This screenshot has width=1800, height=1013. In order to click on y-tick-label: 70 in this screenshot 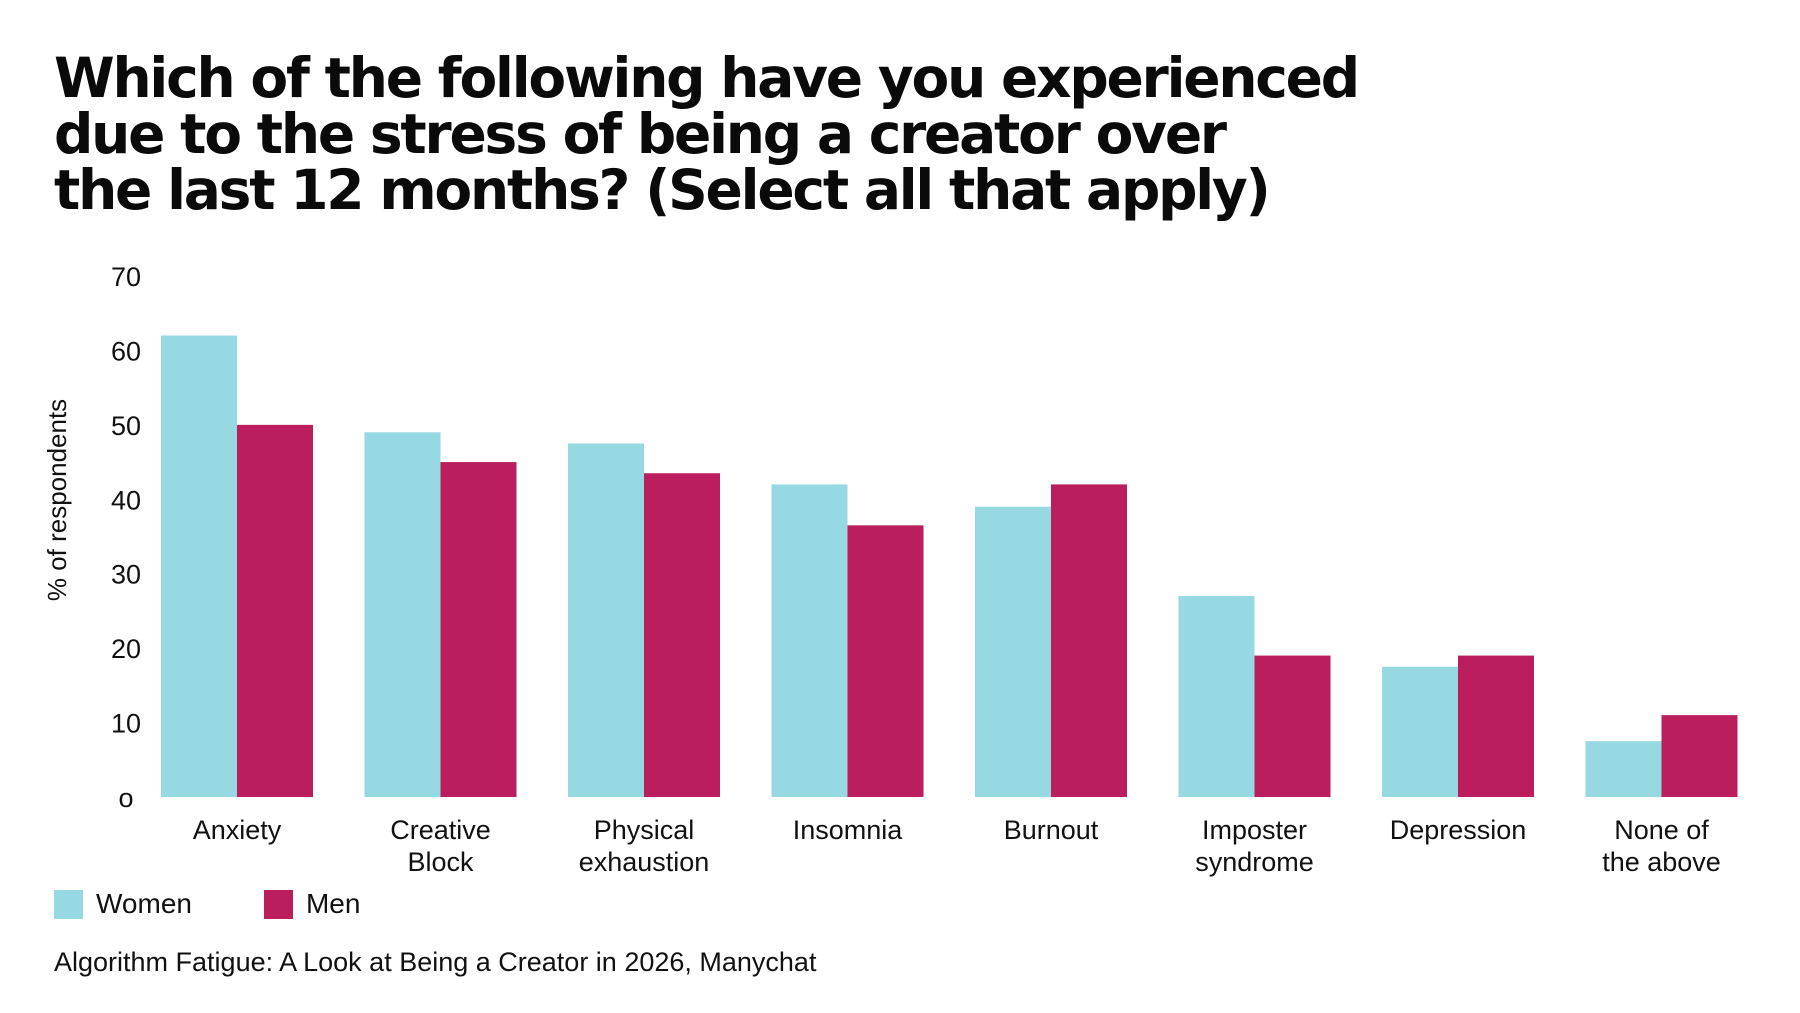, I will do `click(126, 277)`.